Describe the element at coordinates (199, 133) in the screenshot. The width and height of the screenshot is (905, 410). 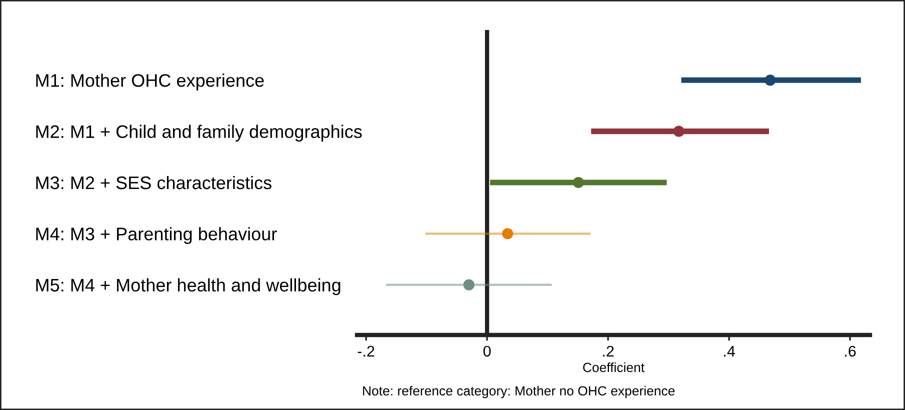
I see `y-tick-label: M2: M1 + Child and family demographics` at that location.